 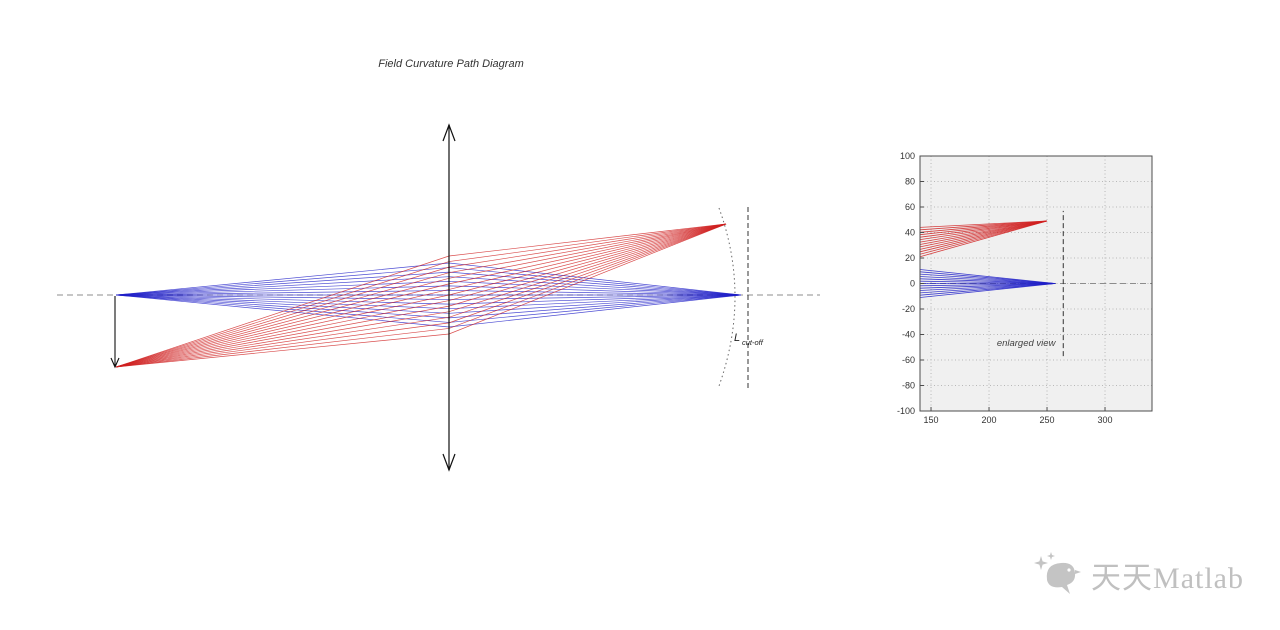 I want to click on inset-x-tick-label: 300, so click(x=1105, y=420).